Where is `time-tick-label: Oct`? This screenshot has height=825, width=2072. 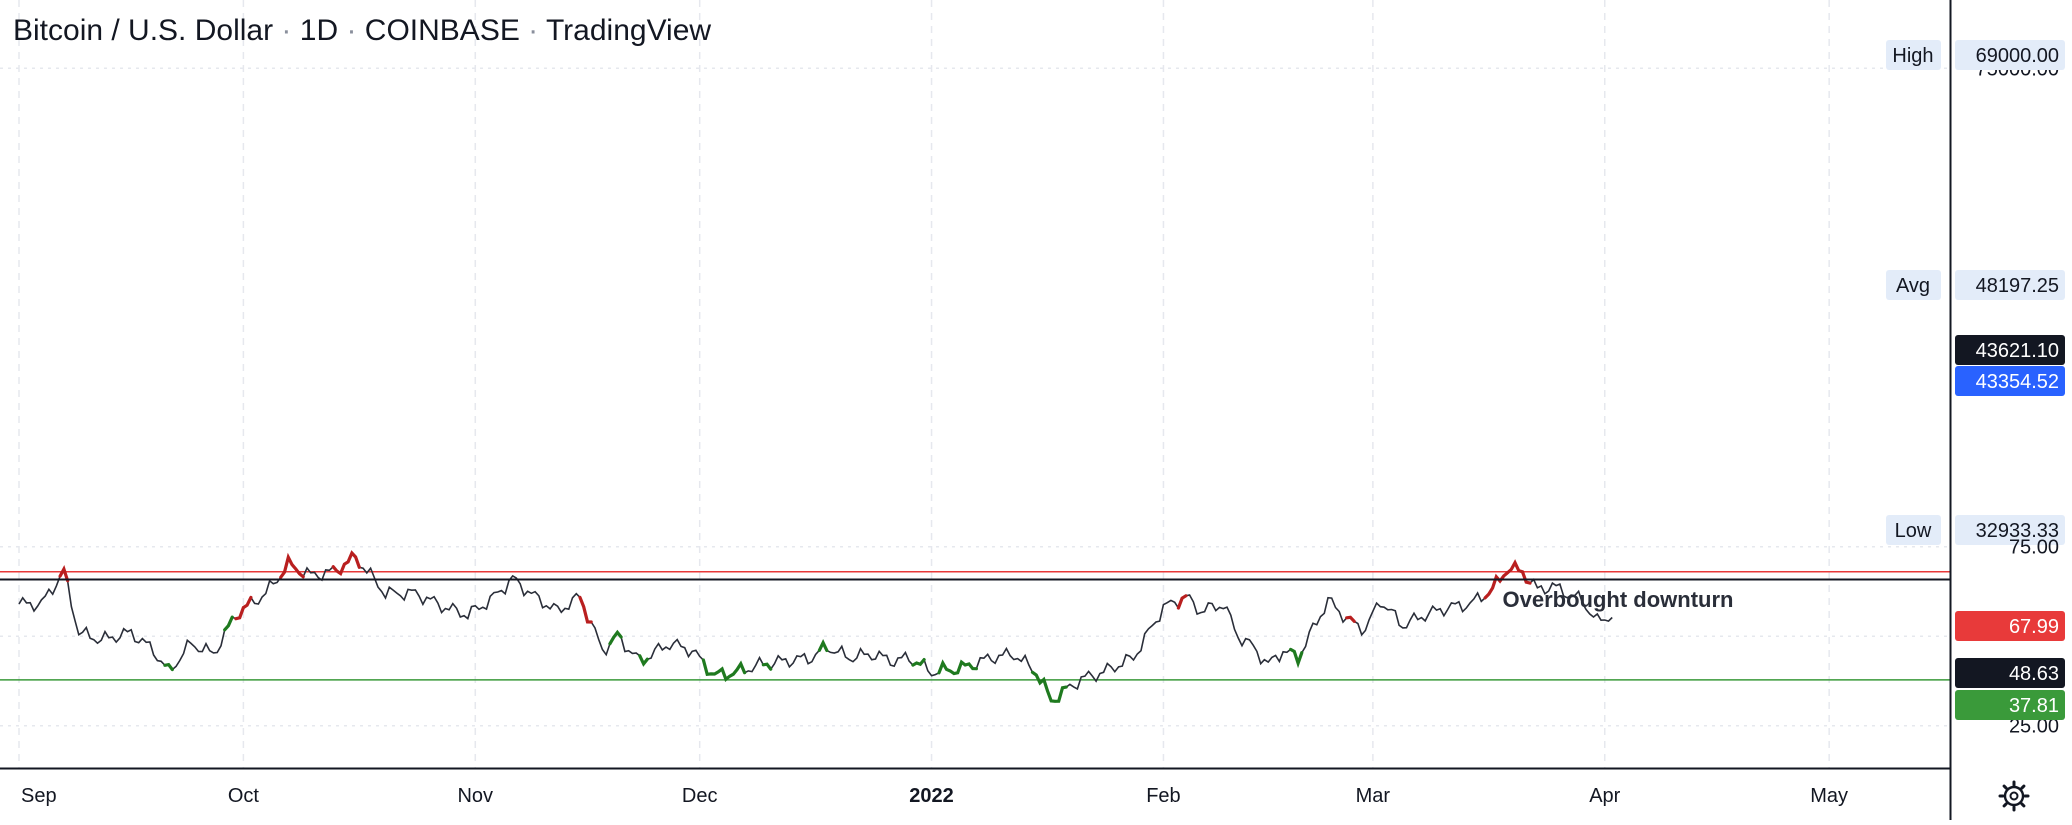 time-tick-label: Oct is located at coordinates (244, 796).